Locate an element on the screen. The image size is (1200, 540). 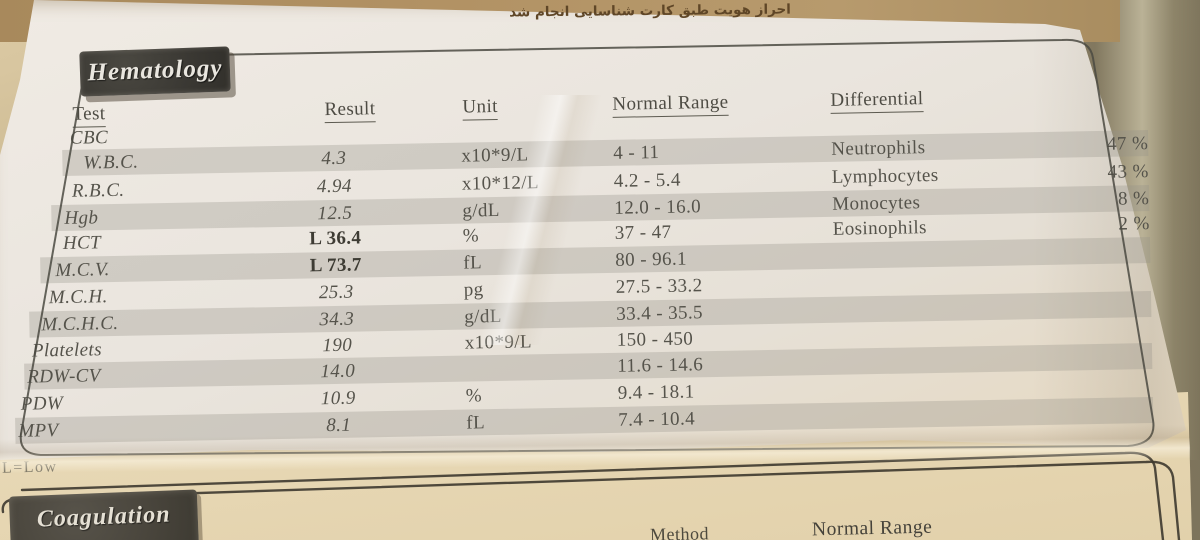
coagulation-section-header: Coagulation is located at coordinates (104, 514).